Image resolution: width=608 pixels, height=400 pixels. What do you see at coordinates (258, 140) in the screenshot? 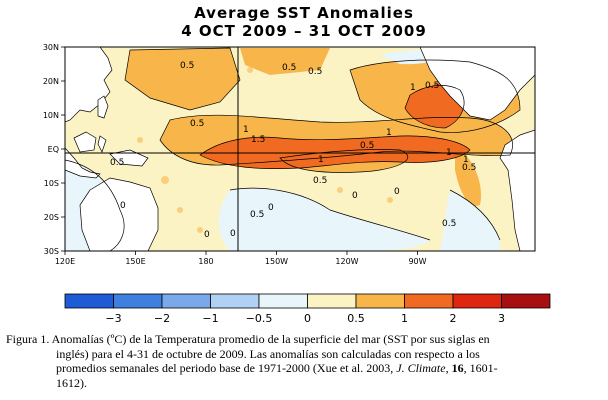
I see `contour-label: 1.5` at bounding box center [258, 140].